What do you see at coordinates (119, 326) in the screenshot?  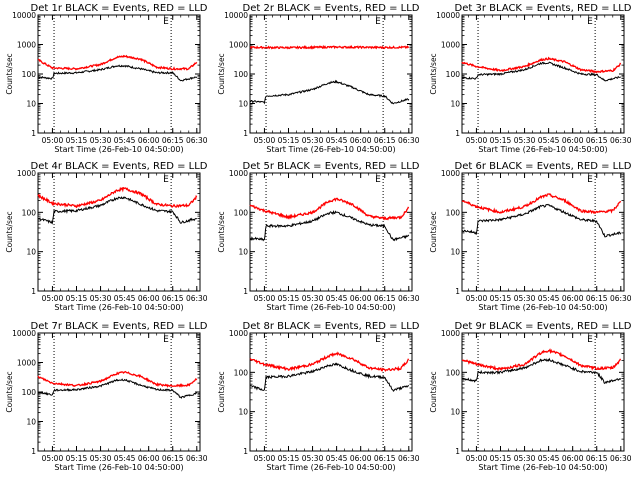 I see `panel-title: Det 7r BLACK = Events, RED = LLD` at bounding box center [119, 326].